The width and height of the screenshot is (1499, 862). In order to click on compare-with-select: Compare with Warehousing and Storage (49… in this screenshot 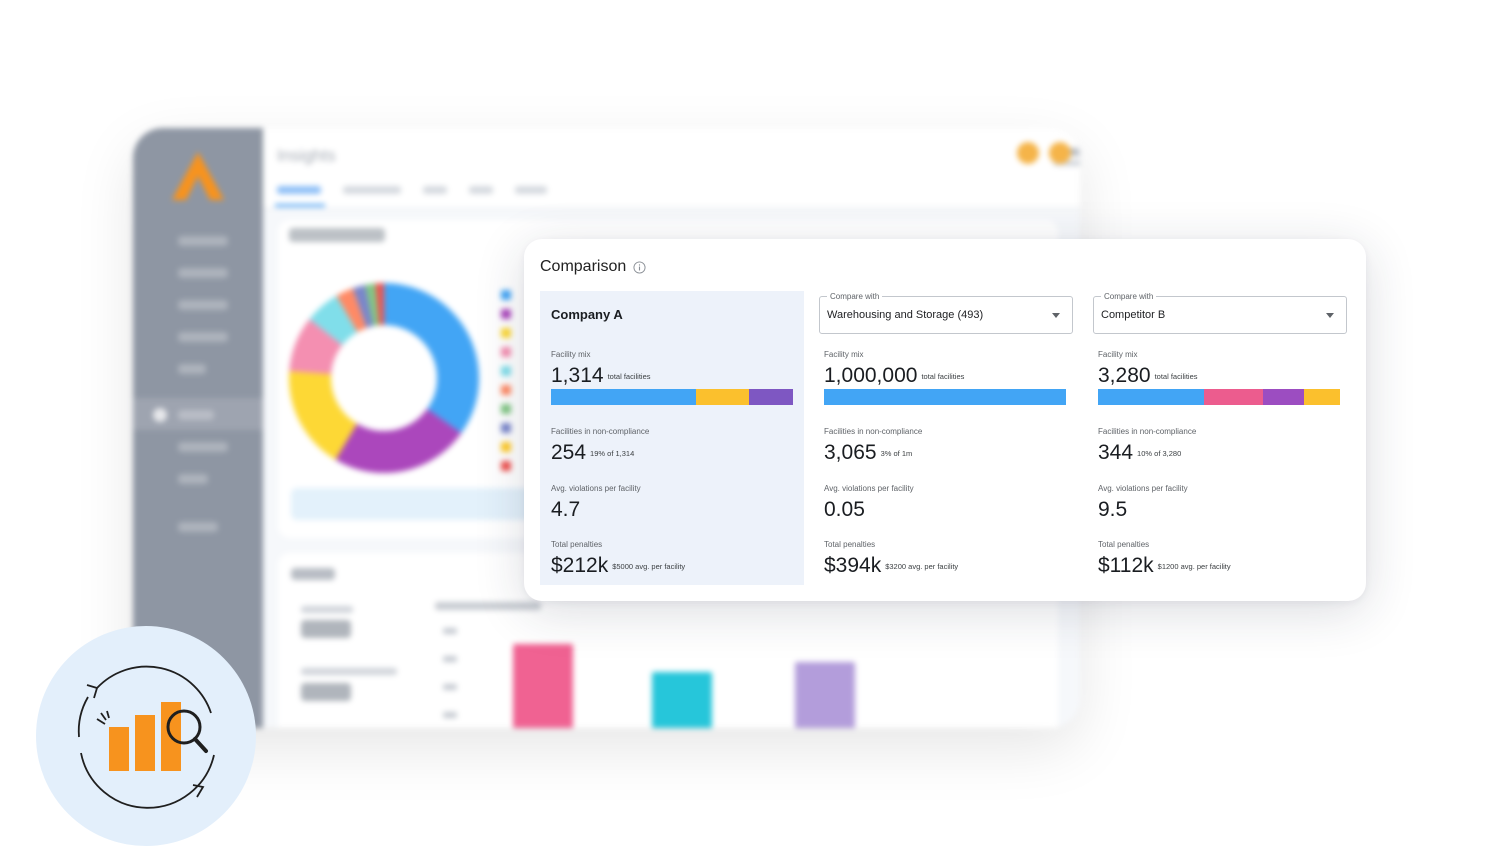, I will do `click(946, 312)`.